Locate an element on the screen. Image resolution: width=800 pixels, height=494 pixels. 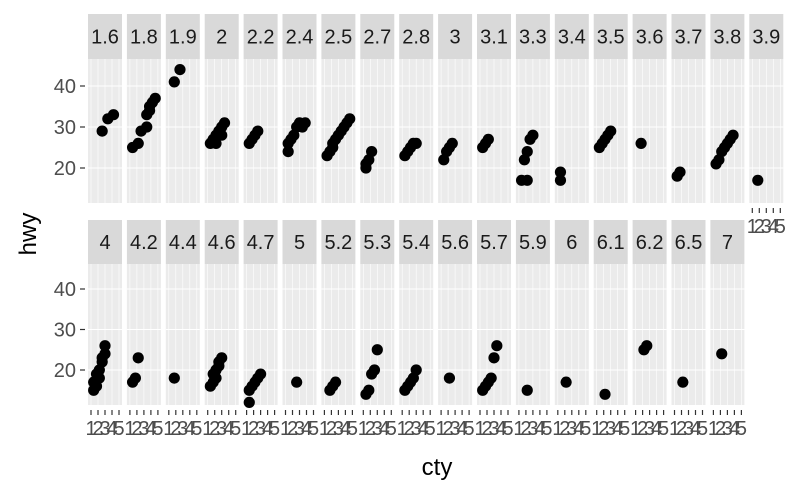
facet-strip-label: 4.7 is located at coordinates (261, 243).